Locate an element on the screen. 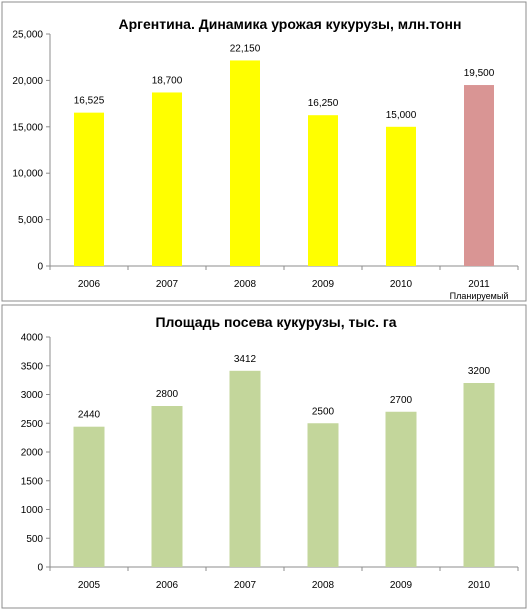 The width and height of the screenshot is (529, 612). chart-title: Площадь посева кукурузы, тыс. га is located at coordinates (275, 322).